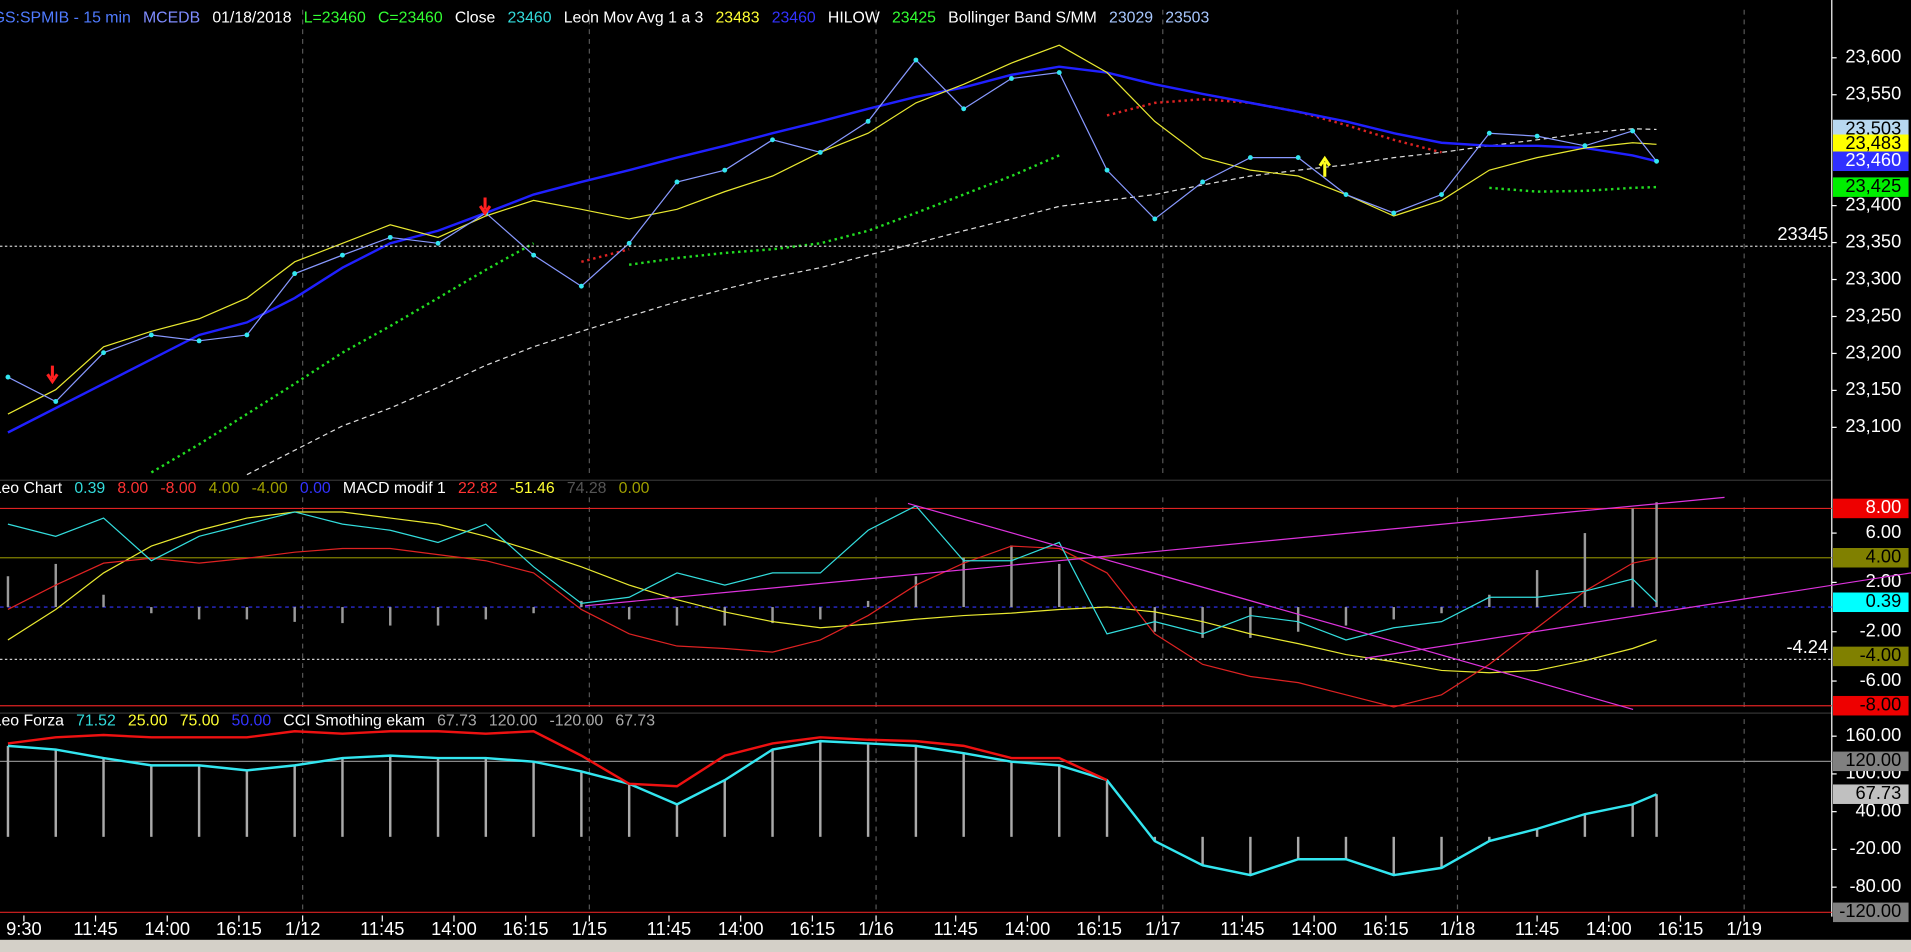 This screenshot has height=952, width=1911. What do you see at coordinates (1163, 928) in the screenshot?
I see `x-tick-label: 1/17` at bounding box center [1163, 928].